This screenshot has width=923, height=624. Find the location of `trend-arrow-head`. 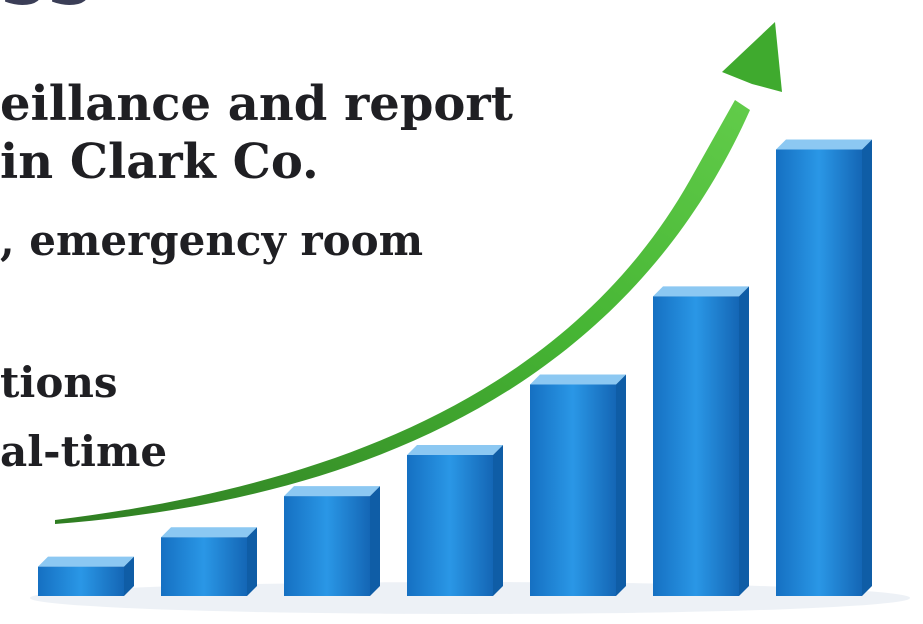

trend-arrow-head is located at coordinates (752, 57).